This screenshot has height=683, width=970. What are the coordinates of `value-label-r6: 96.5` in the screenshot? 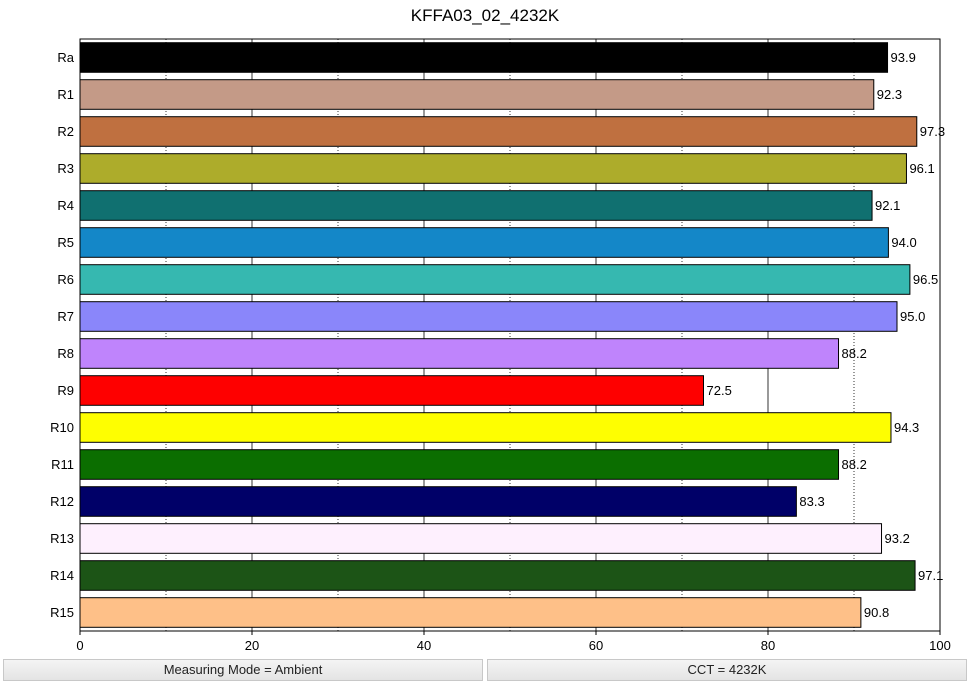 It's located at (925, 279).